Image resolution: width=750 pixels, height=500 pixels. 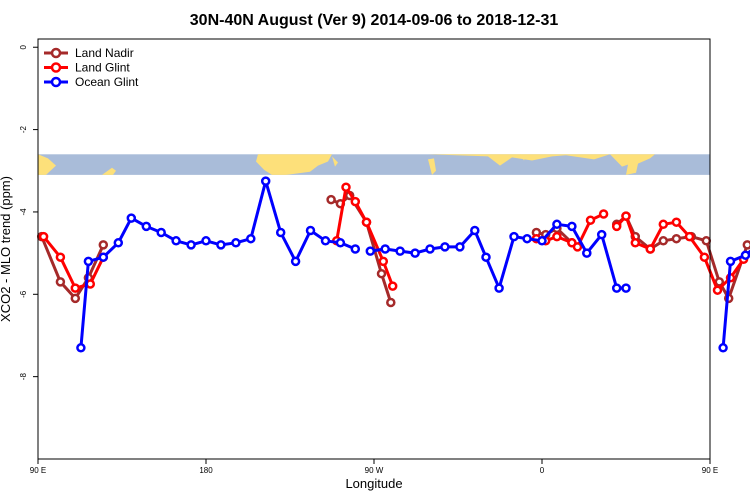 I want to click on legend-marker-land-glint, so click(x=56, y=67).